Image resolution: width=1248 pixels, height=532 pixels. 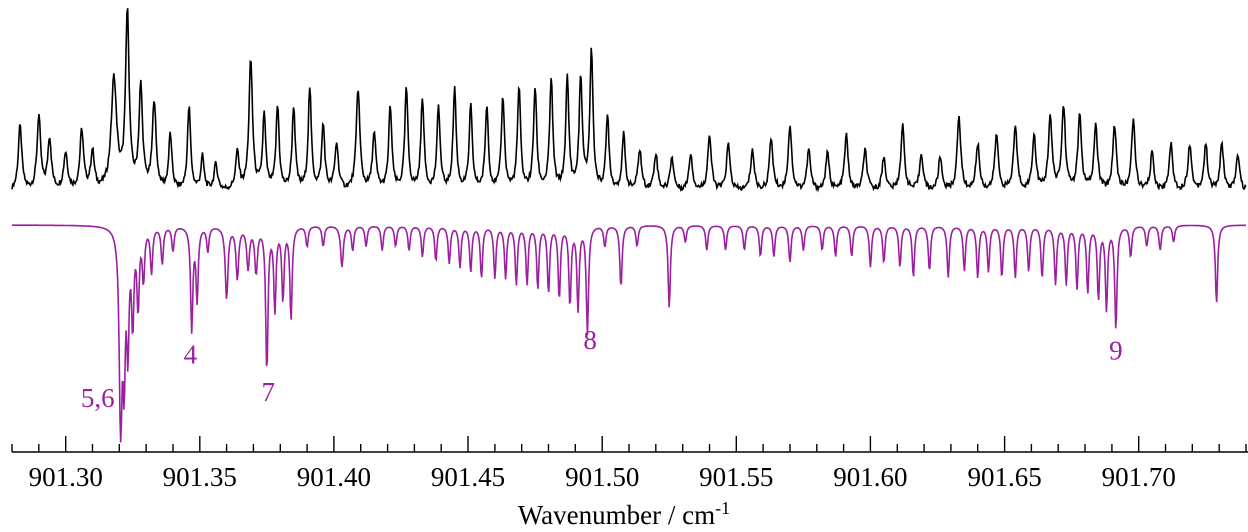 I want to click on peak-label-4: 4, so click(x=191, y=355).